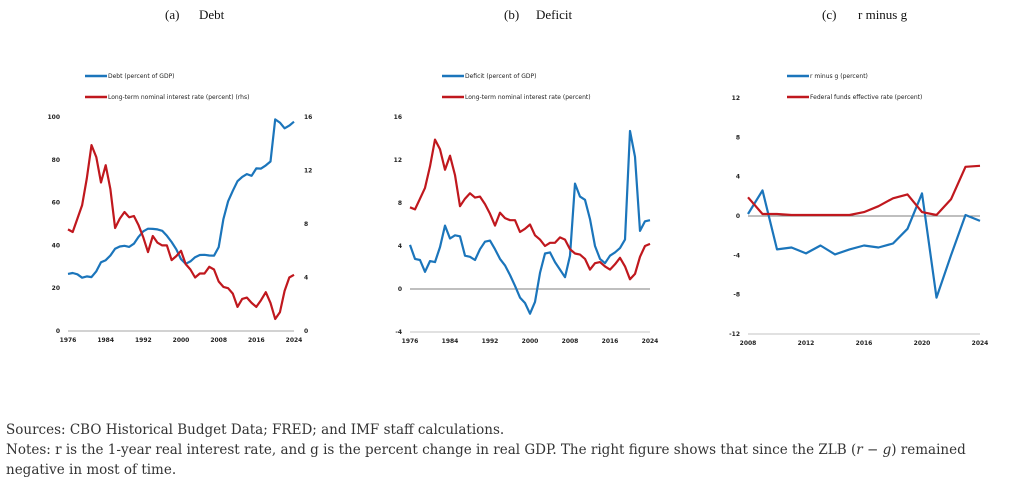 The height and width of the screenshot is (497, 1024). What do you see at coordinates (398, 117) in the screenshot?
I see `y-tick-label: 16` at bounding box center [398, 117].